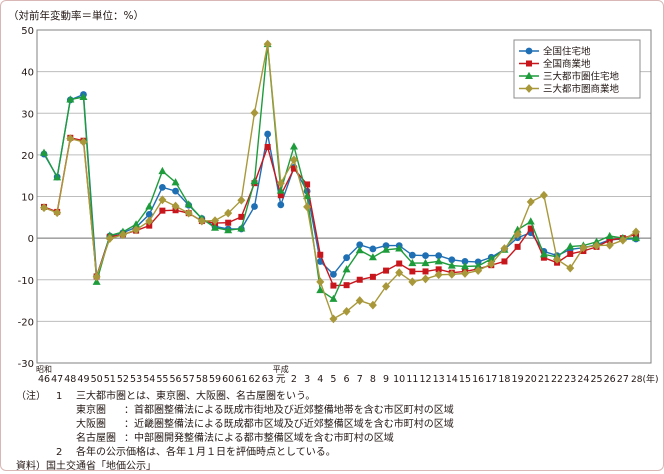  Describe the element at coordinates (97, 379) in the screenshot. I see `x-tick-label: 50` at that location.